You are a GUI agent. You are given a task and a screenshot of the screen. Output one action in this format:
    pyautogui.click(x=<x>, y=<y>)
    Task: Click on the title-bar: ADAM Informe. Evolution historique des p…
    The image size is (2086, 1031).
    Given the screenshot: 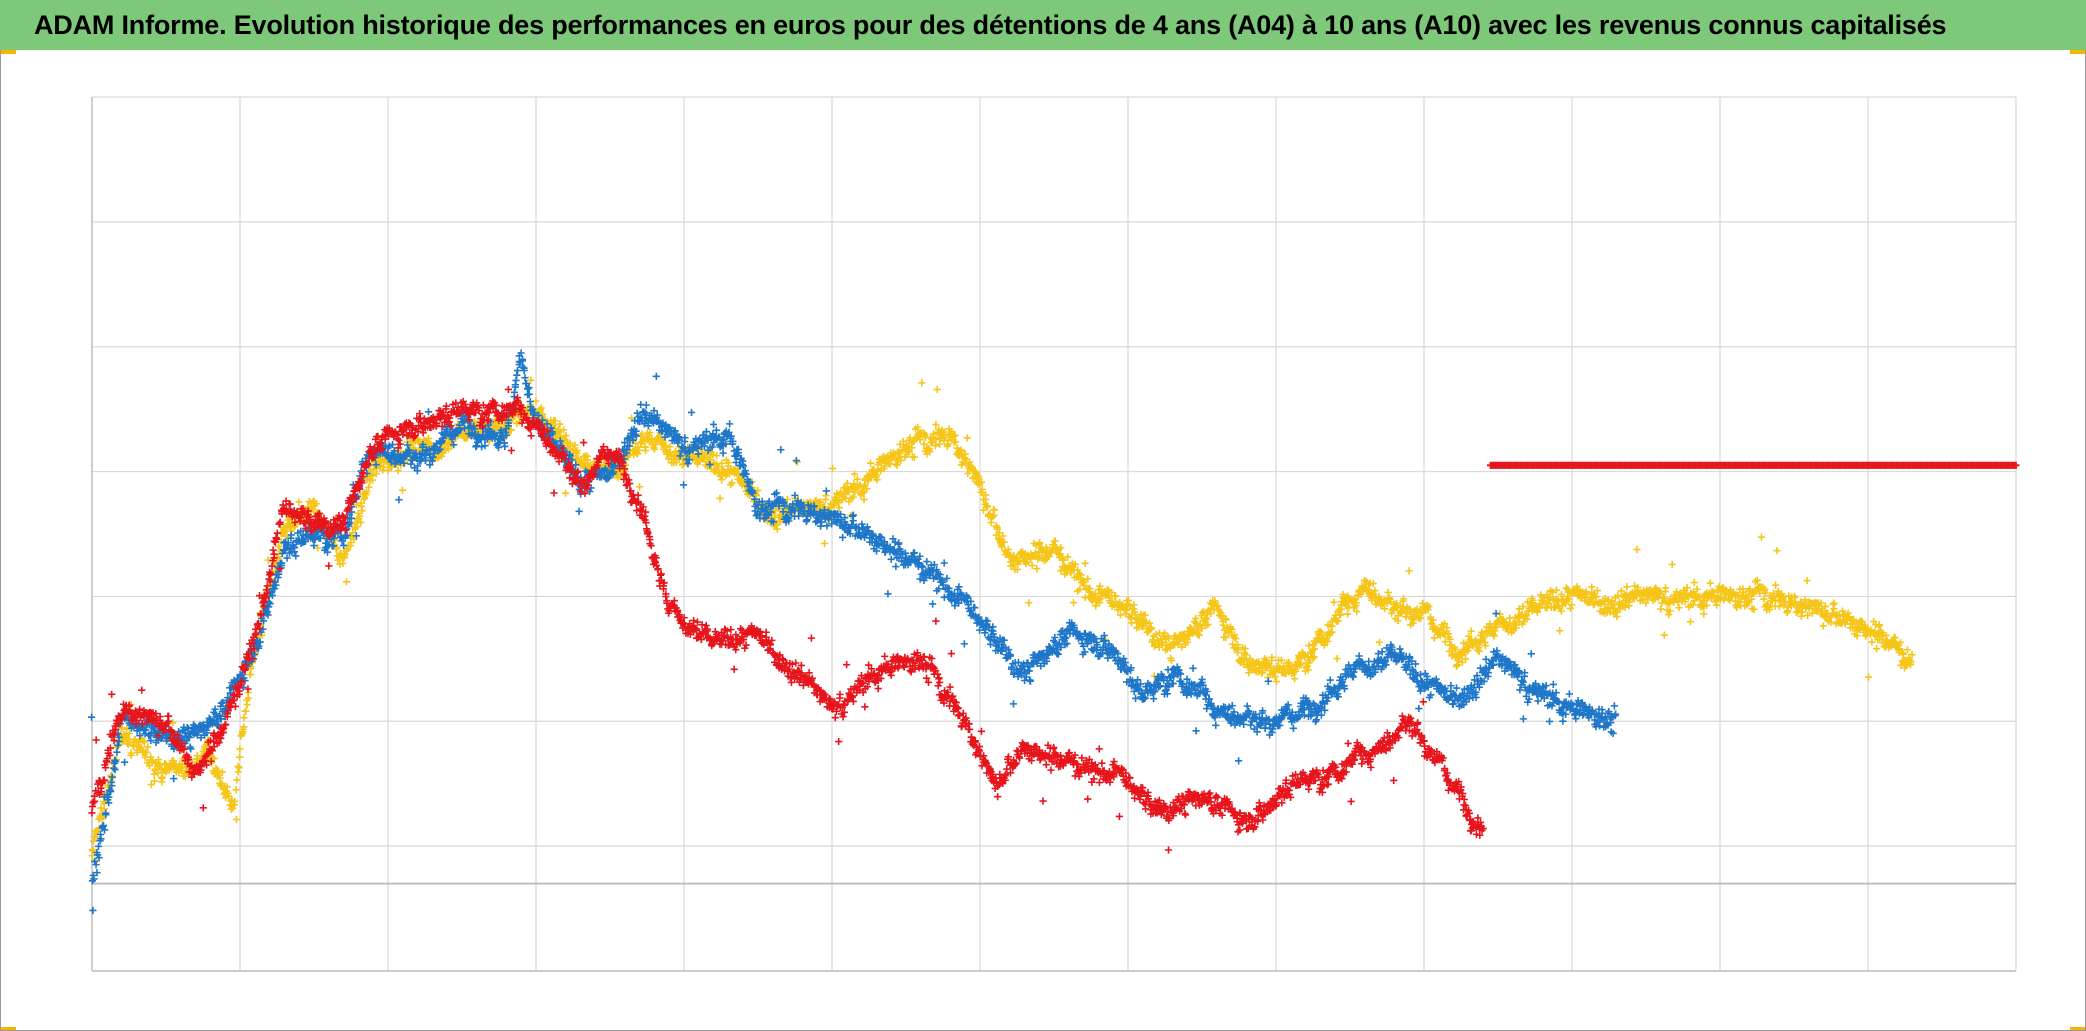 What is the action you would take?
    pyautogui.click(x=1043, y=25)
    